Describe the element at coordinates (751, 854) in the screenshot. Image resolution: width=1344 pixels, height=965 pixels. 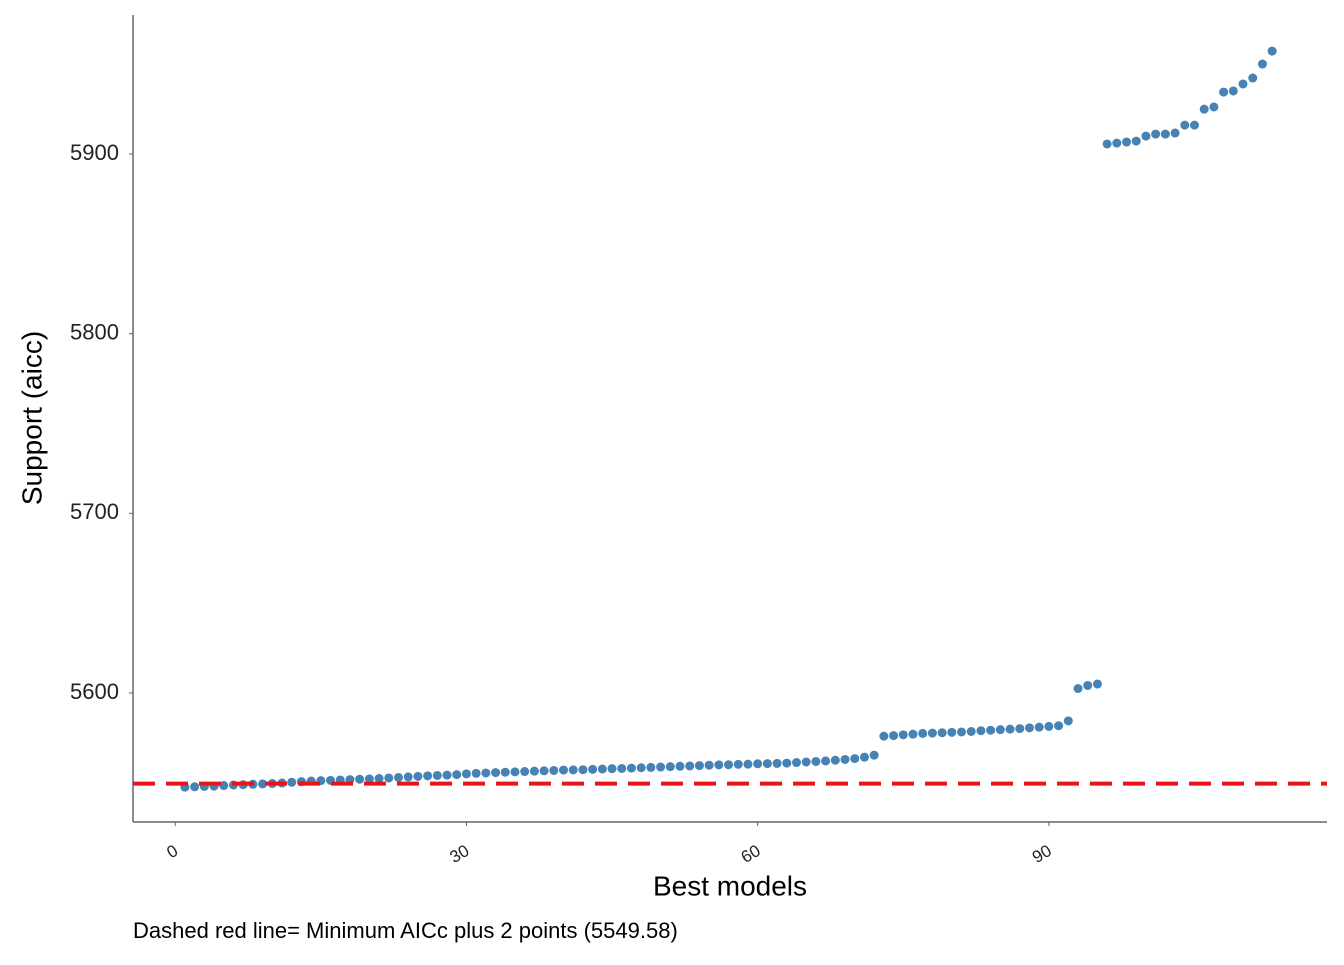
I see `x-tick-label: 60` at that location.